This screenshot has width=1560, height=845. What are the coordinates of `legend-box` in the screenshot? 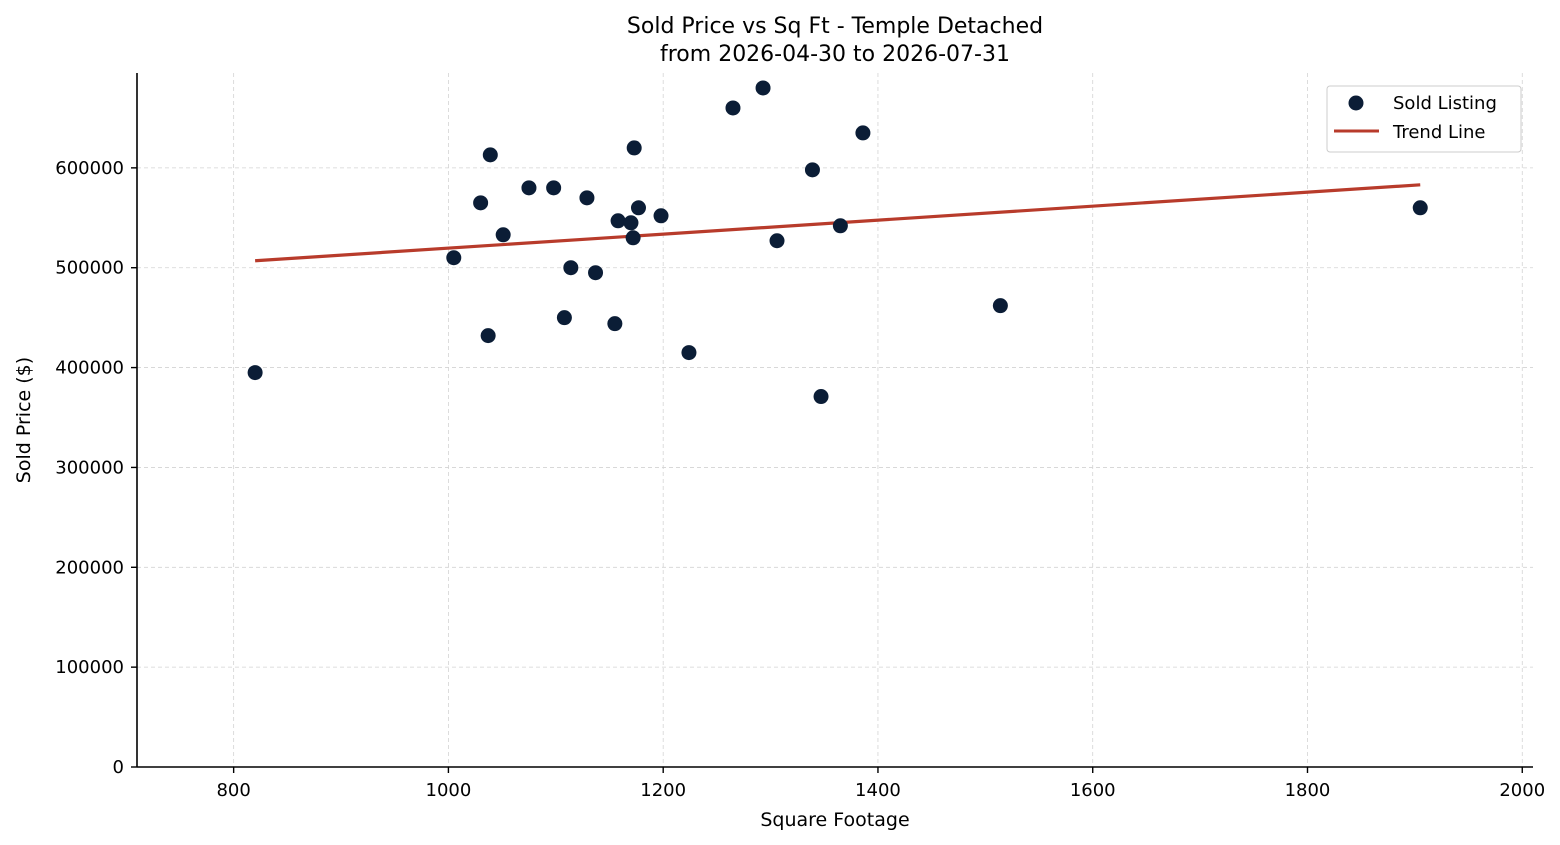 It's located at (1424, 119).